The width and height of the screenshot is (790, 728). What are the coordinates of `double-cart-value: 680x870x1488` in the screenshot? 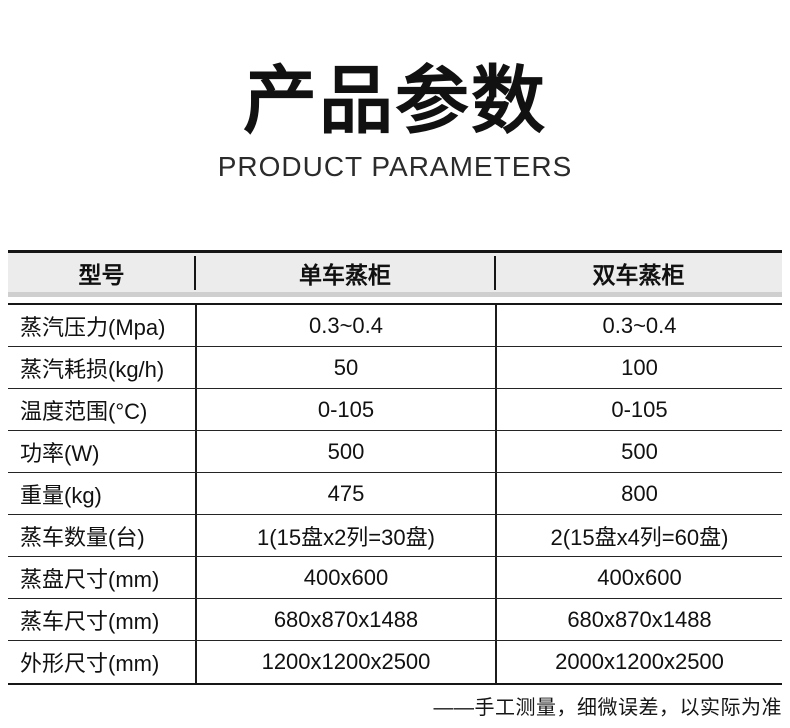 It's located at (638, 619).